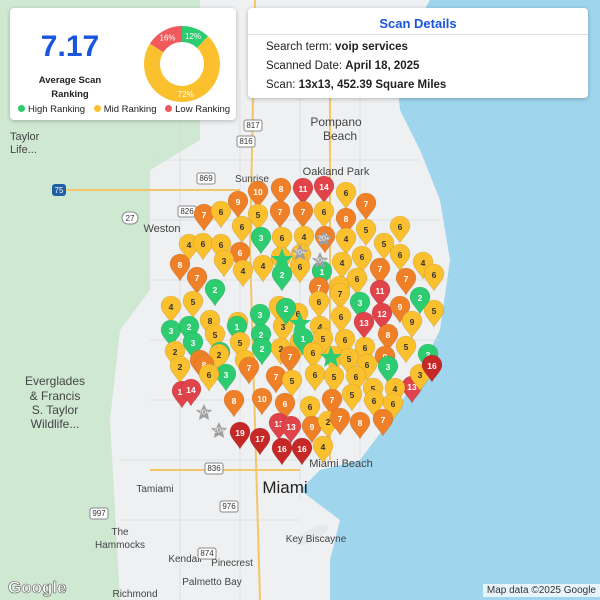 This screenshot has width=600, height=600. Describe the element at coordinates (240, 435) in the screenshot. I see `ranking-pin: 19` at that location.